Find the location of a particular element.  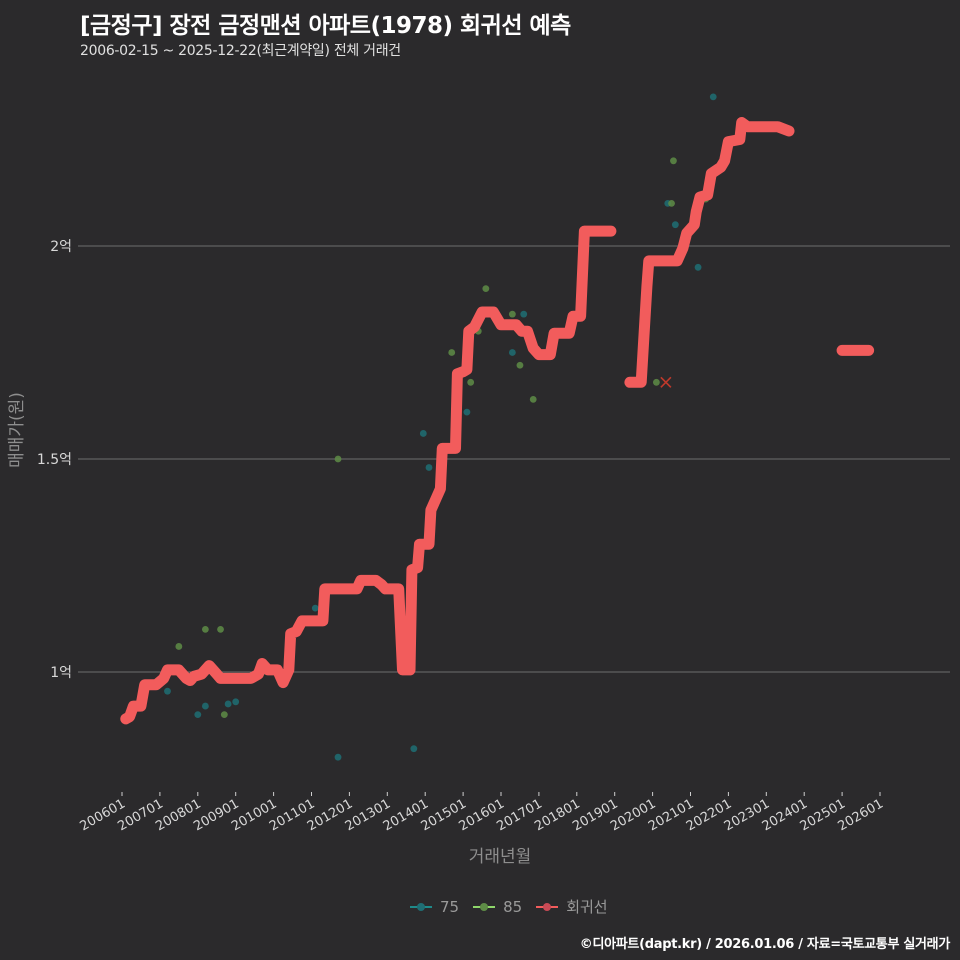

legend-key-85-icon is located at coordinates (484, 907).